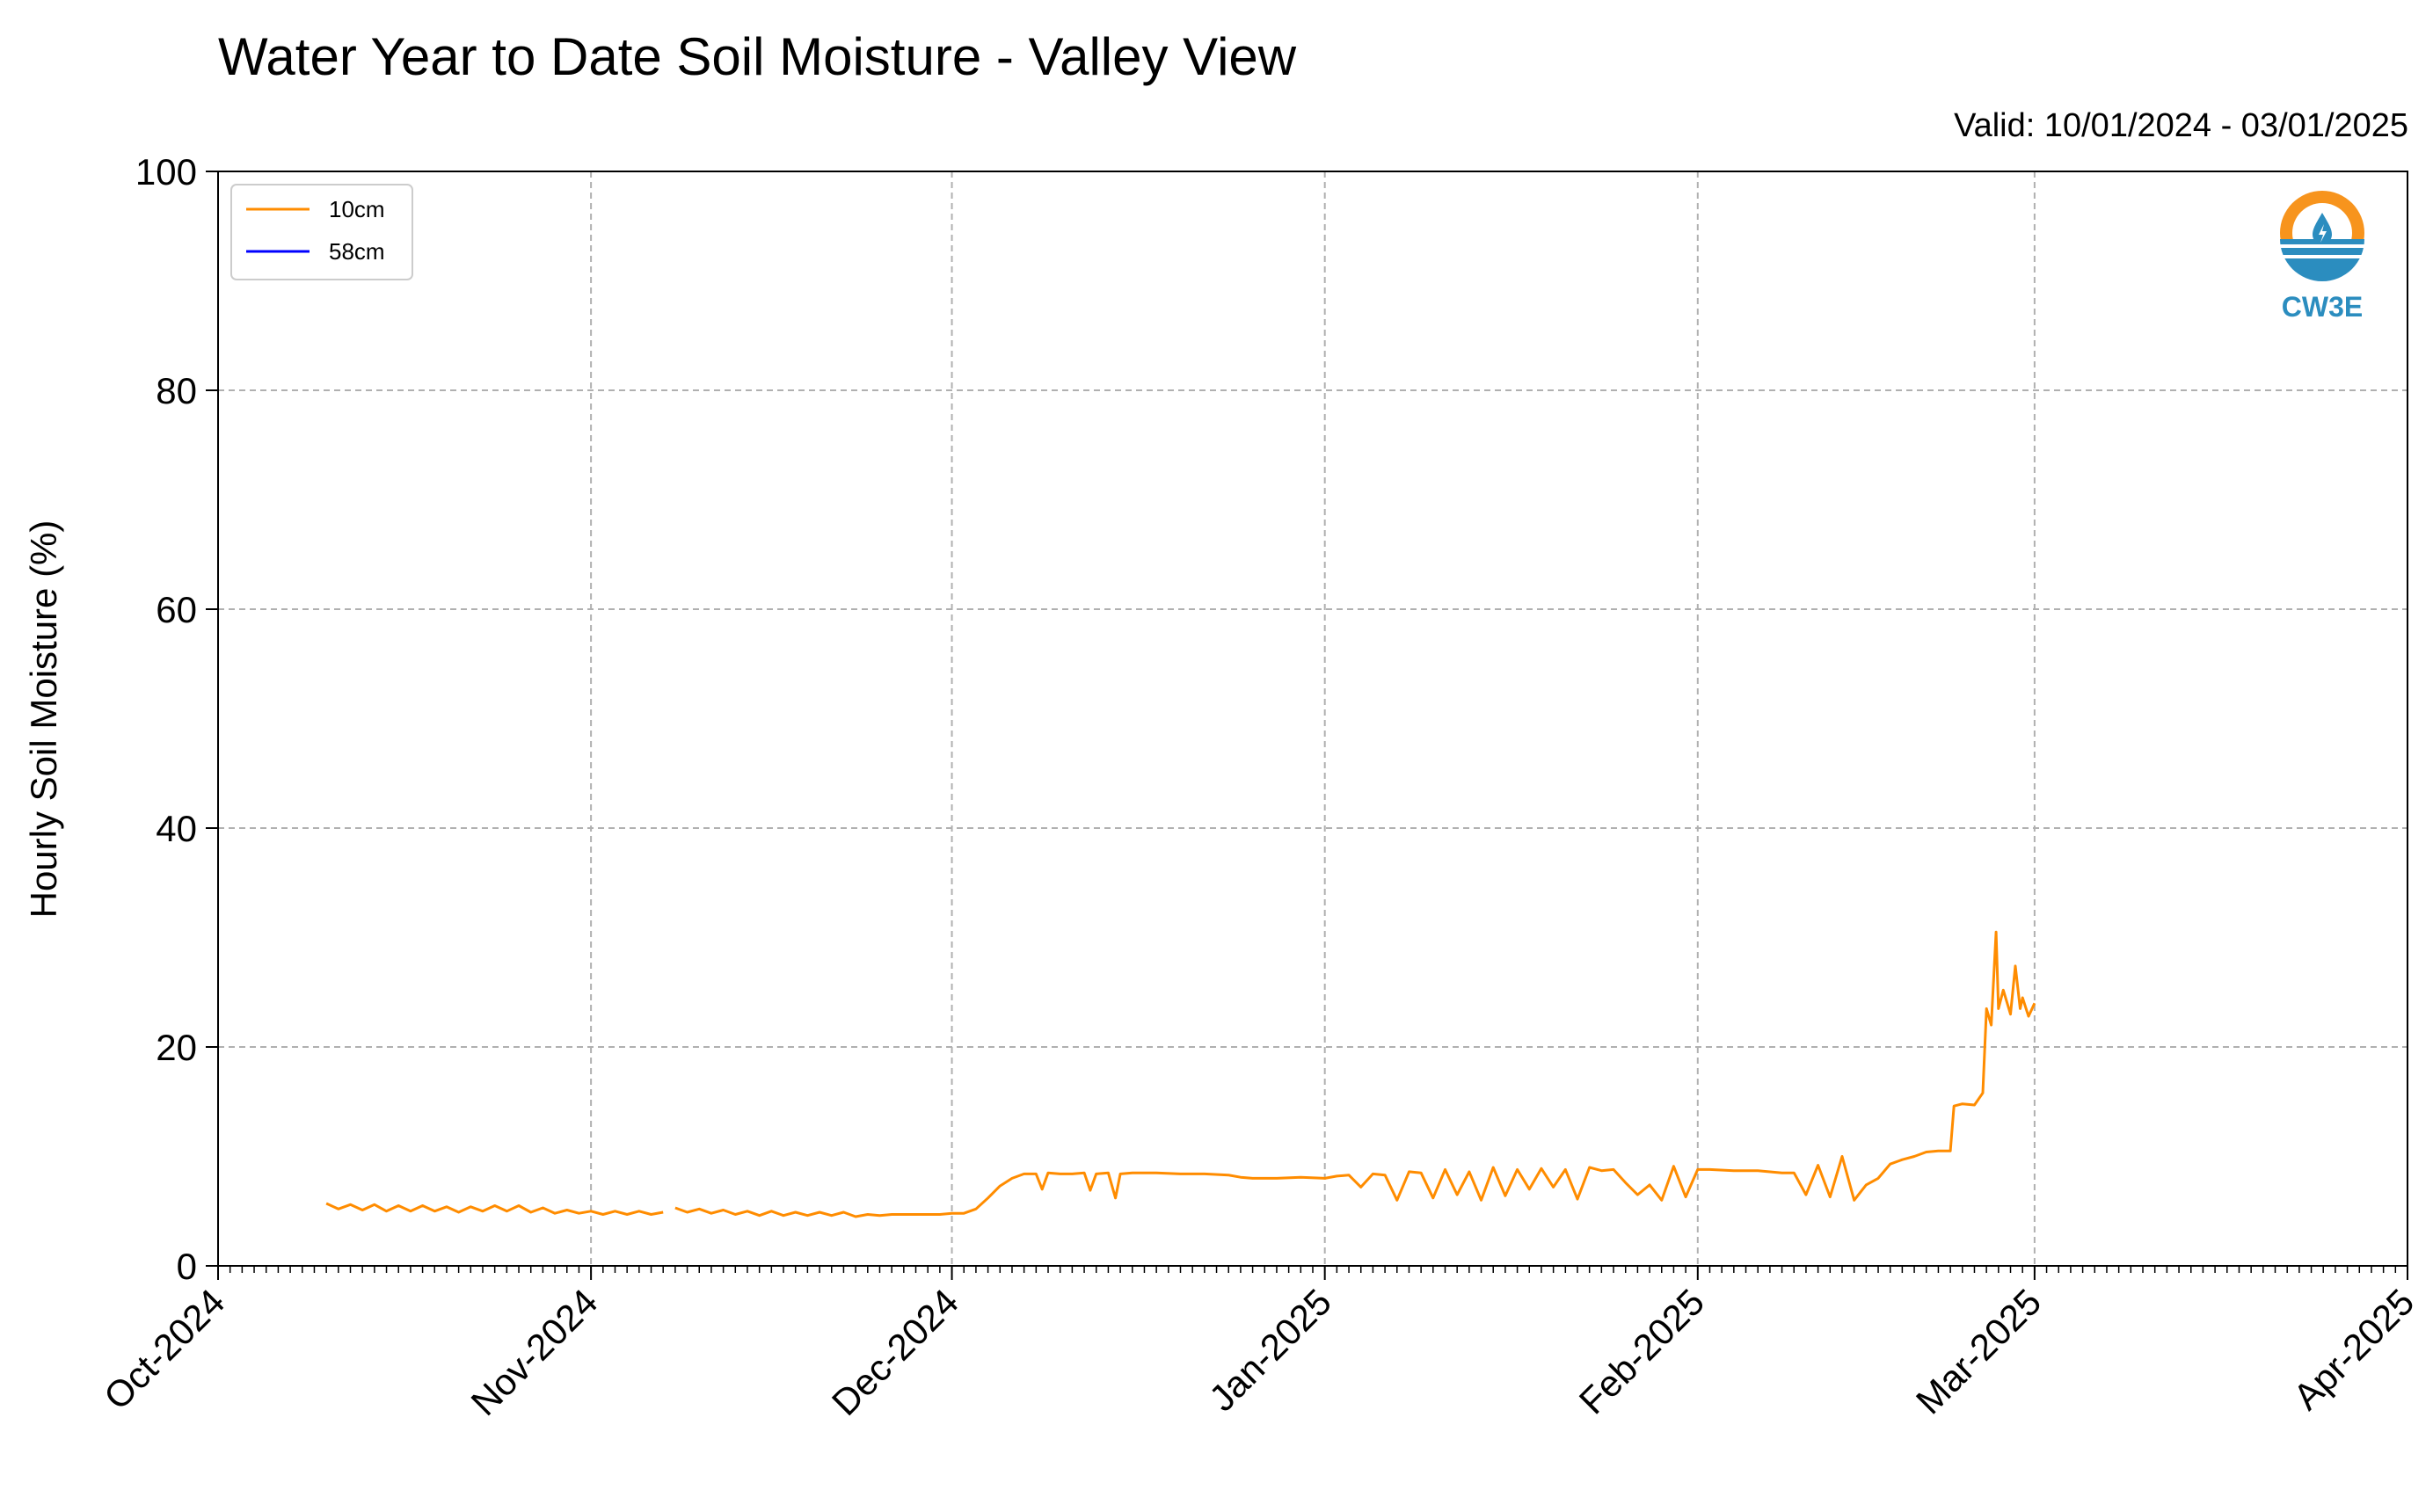  I want to click on legend-label-58cm: 58cm, so click(357, 252).